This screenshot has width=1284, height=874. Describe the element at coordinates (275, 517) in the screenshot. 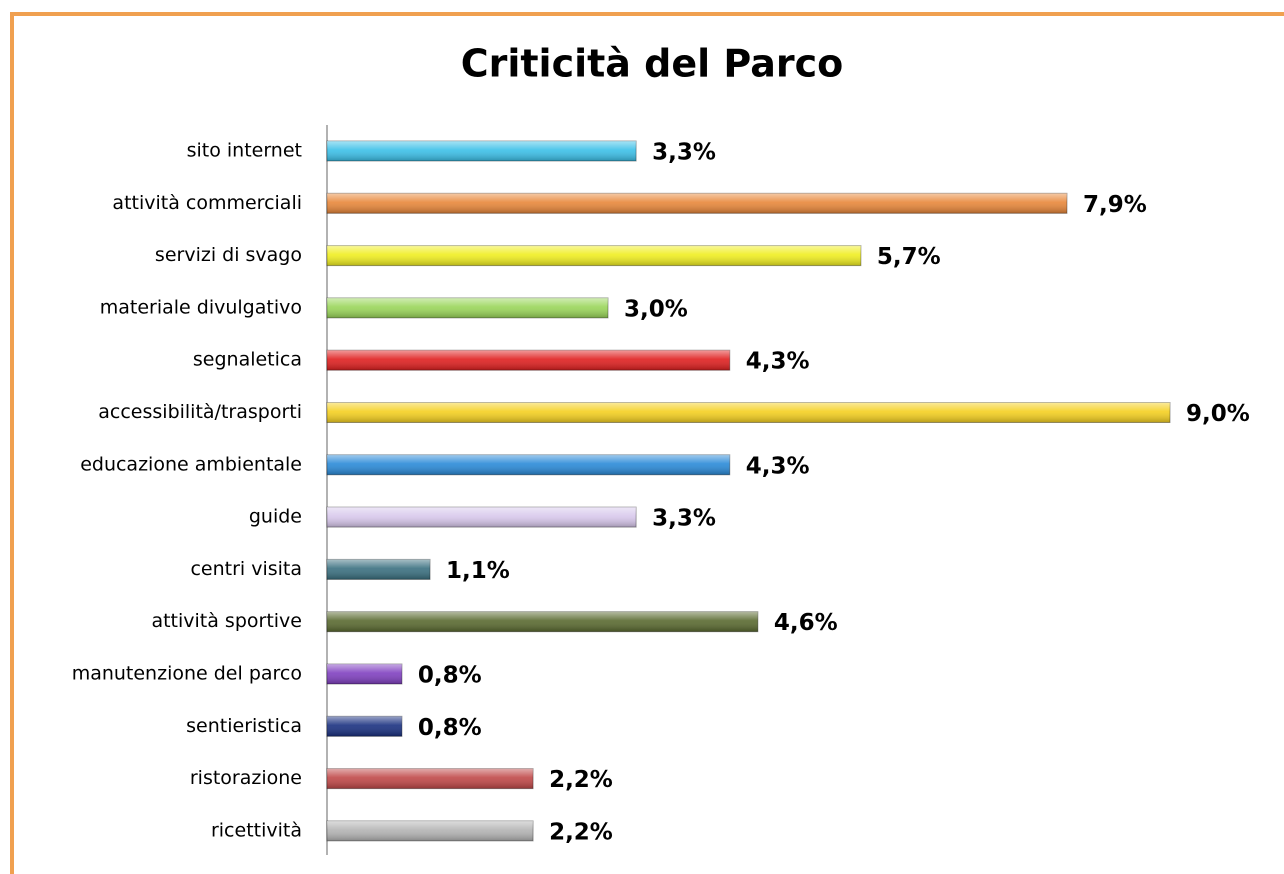

I see `category-label: guide` at that location.